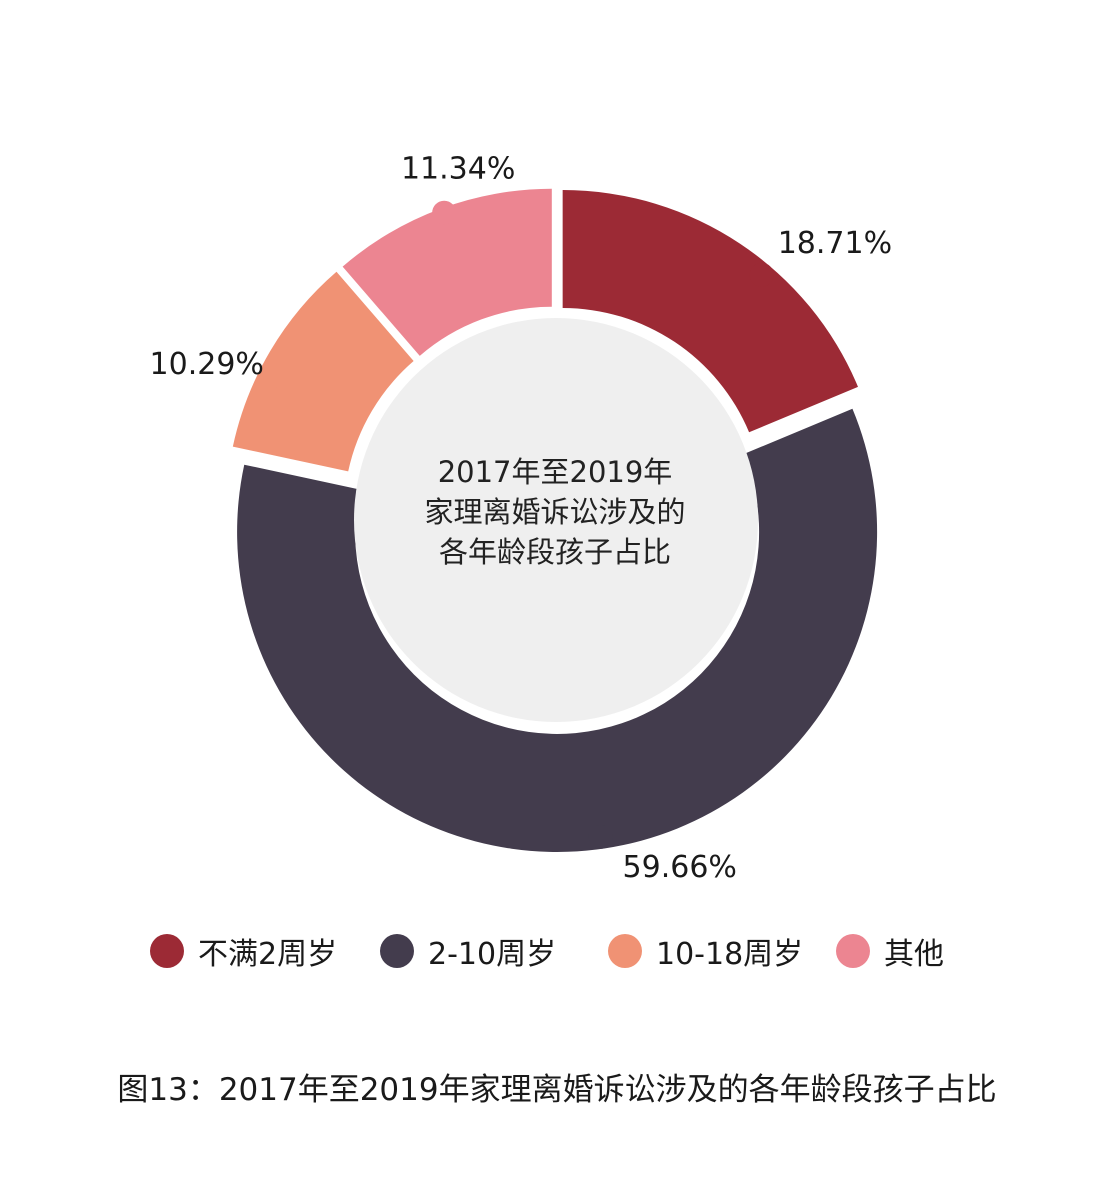 This screenshot has width=1114, height=1197. I want to click on legend-label: 10-18周岁, so click(730, 954).